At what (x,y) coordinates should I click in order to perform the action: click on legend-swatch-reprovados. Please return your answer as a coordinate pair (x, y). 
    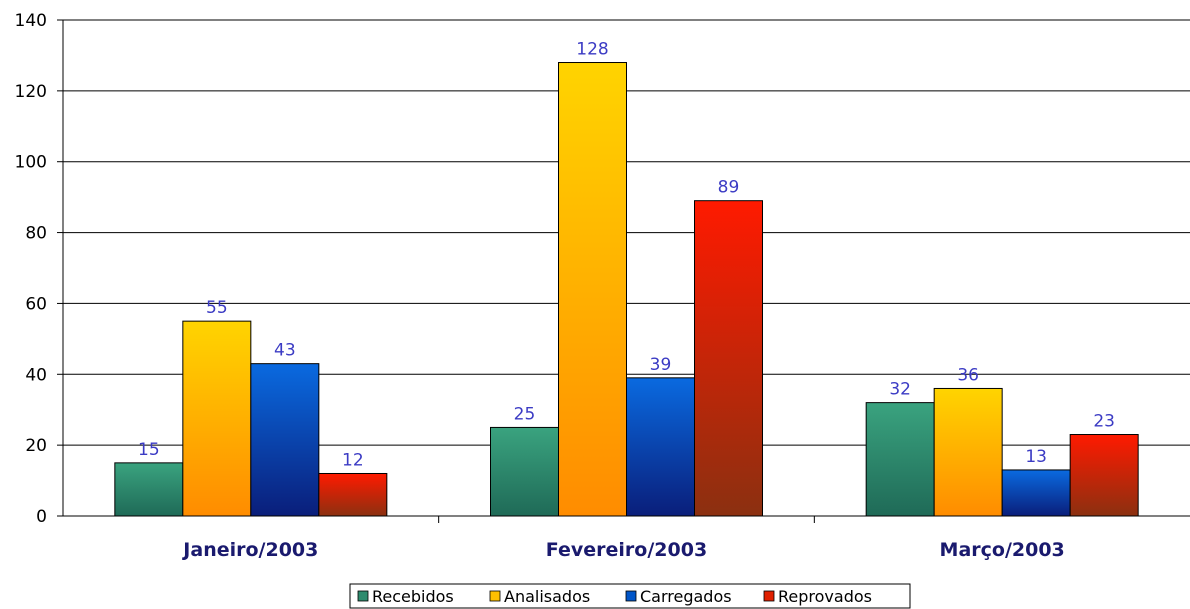
    Looking at the image, I should click on (769, 596).